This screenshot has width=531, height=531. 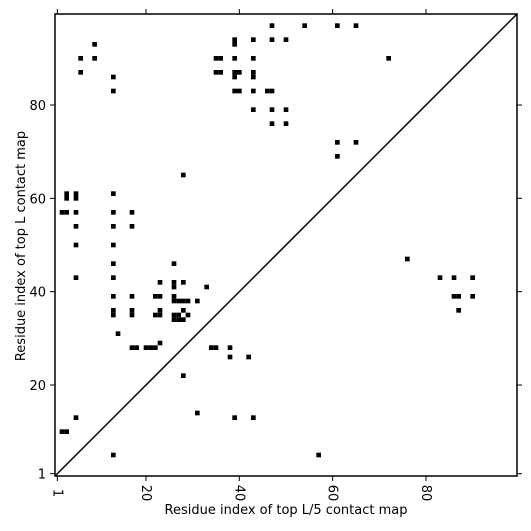 What do you see at coordinates (425, 493) in the screenshot?
I see `x-tick-label: 80` at bounding box center [425, 493].